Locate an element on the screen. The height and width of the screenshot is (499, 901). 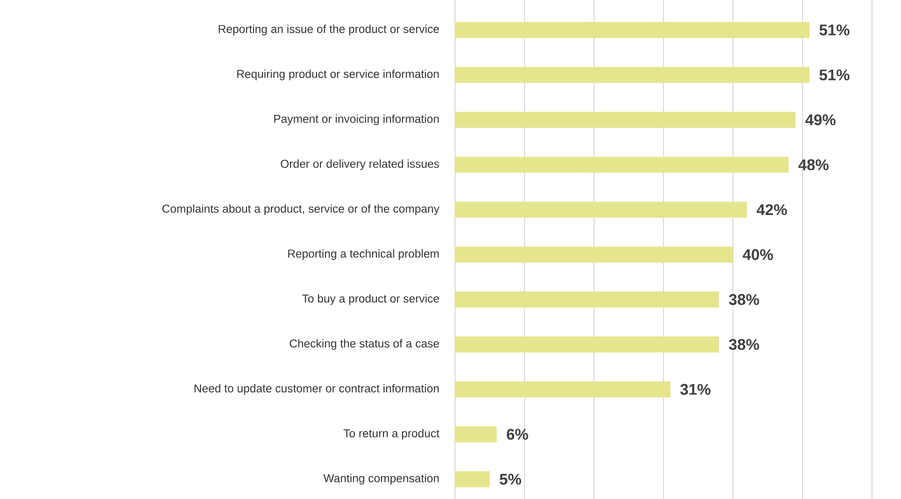
data-label: 6% is located at coordinates (517, 434).